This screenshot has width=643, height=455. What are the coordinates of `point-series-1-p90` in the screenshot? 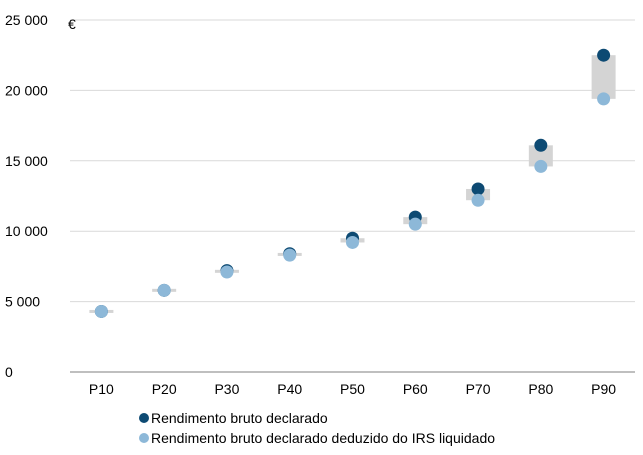 It's located at (604, 55).